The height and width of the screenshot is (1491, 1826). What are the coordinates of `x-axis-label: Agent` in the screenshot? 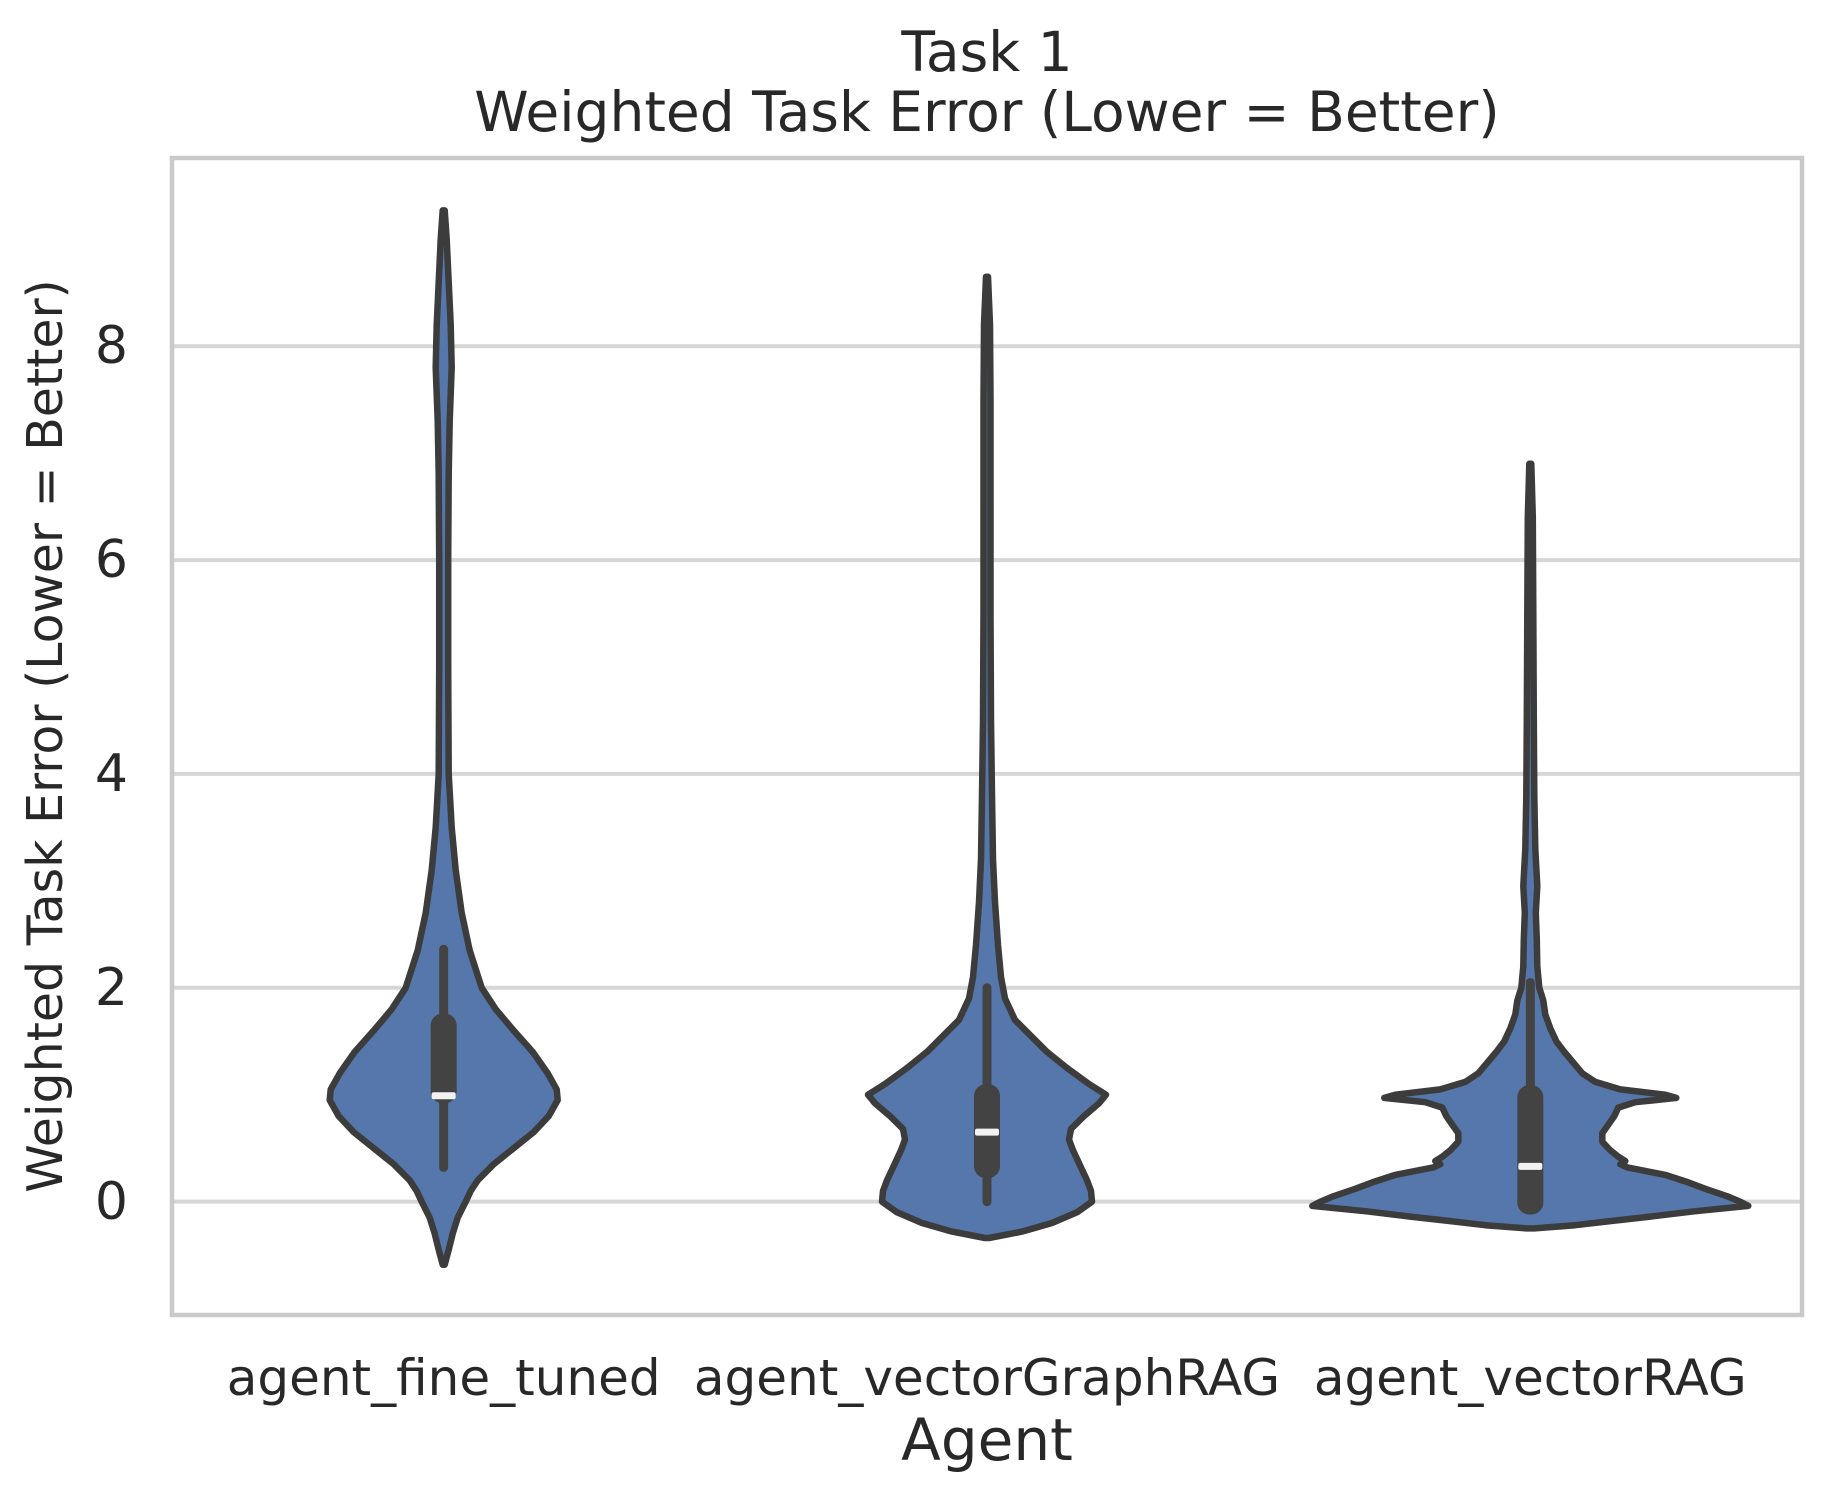 It's located at (987, 1440).